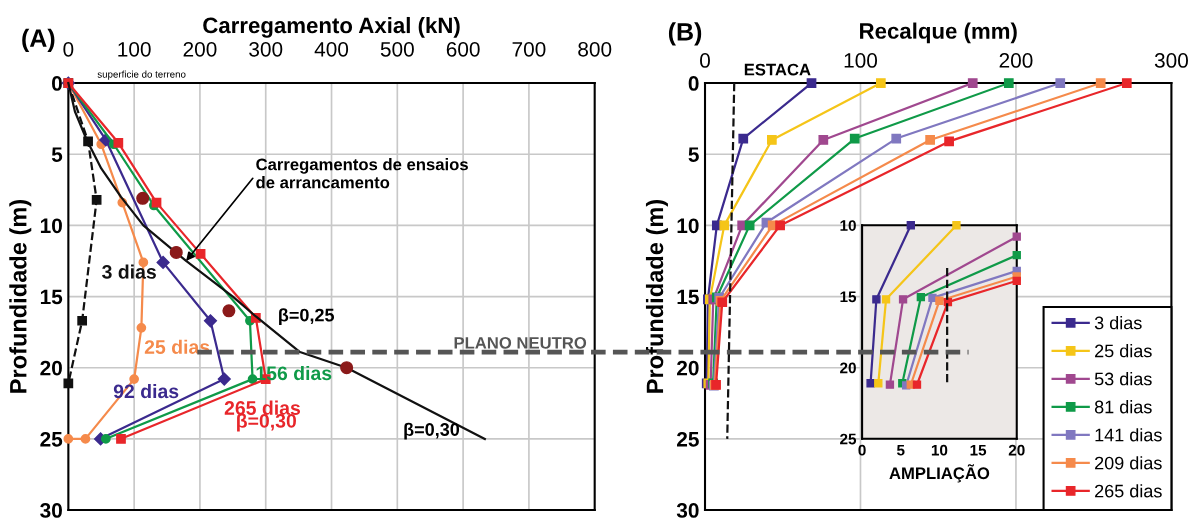 The height and width of the screenshot is (521, 1199). Describe the element at coordinates (777, 69) in the screenshot. I see `text: ESTACA` at that location.